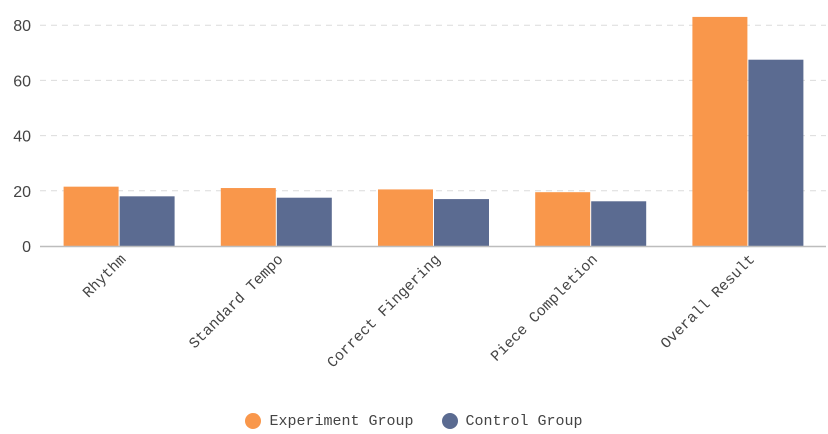  What do you see at coordinates (405, 217) in the screenshot?
I see `bar-experiment-correct-fingering` at bounding box center [405, 217].